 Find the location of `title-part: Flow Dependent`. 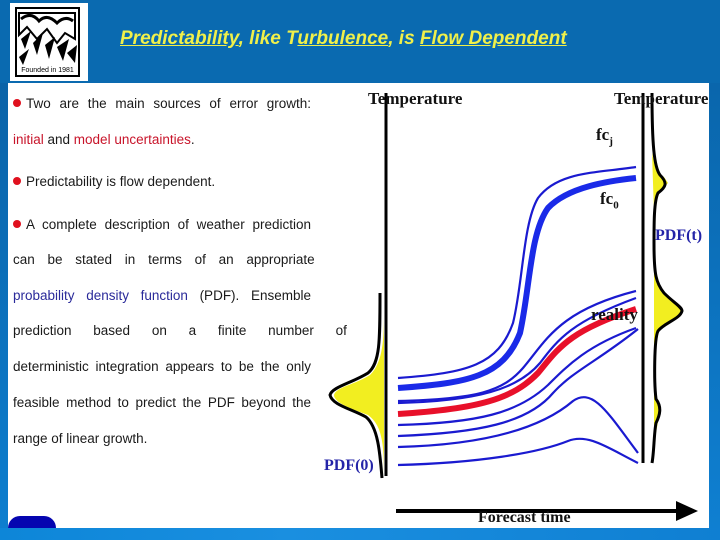

title-part: Flow Dependent is located at coordinates (493, 38).